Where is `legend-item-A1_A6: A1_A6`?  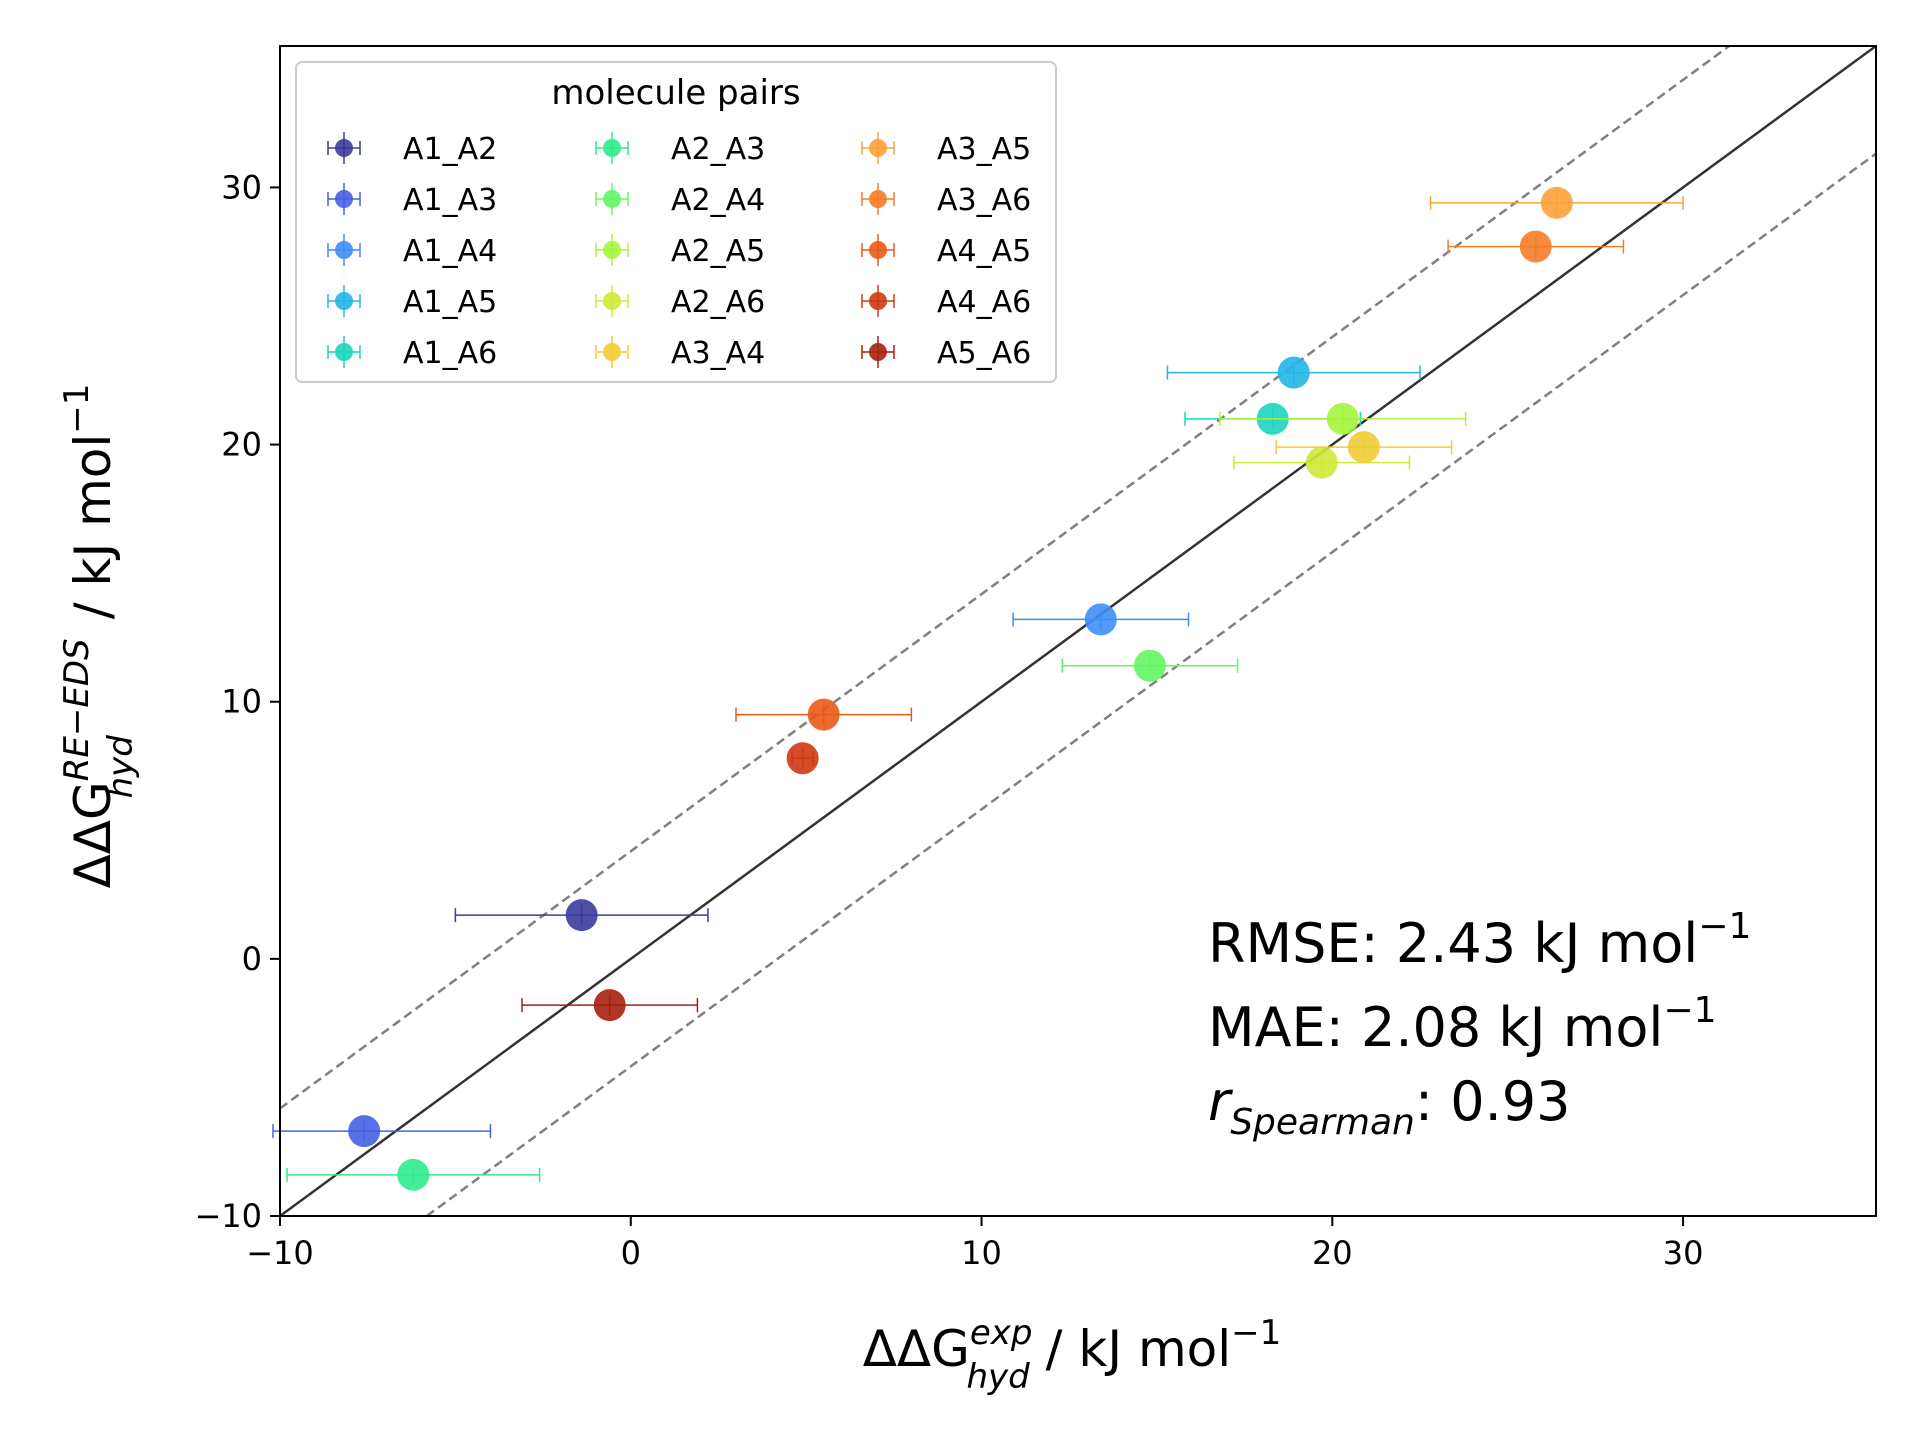
legend-item-A1_A6: A1_A6 is located at coordinates (412, 353).